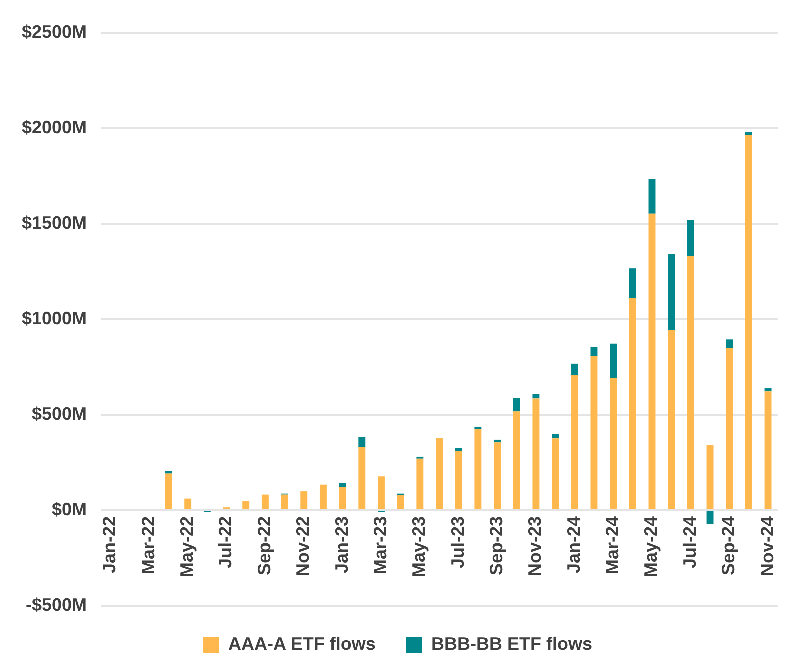 The height and width of the screenshot is (672, 804). Describe the element at coordinates (342, 545) in the screenshot. I see `x-tick-label: Jan-23` at that location.